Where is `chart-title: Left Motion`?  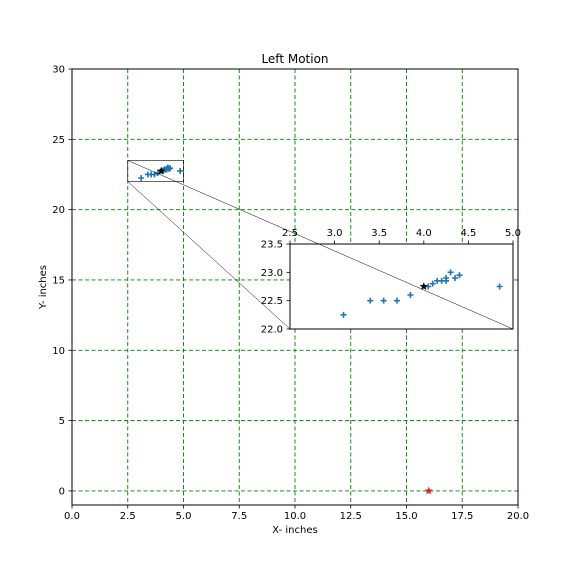
chart-title: Left Motion is located at coordinates (294, 59).